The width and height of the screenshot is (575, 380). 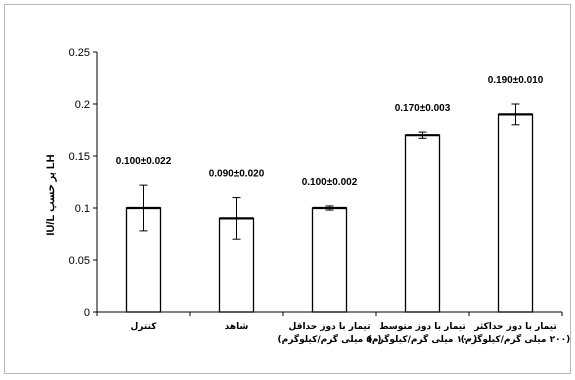 What do you see at coordinates (87, 313) in the screenshot?
I see `y-tick-label: 0` at bounding box center [87, 313].